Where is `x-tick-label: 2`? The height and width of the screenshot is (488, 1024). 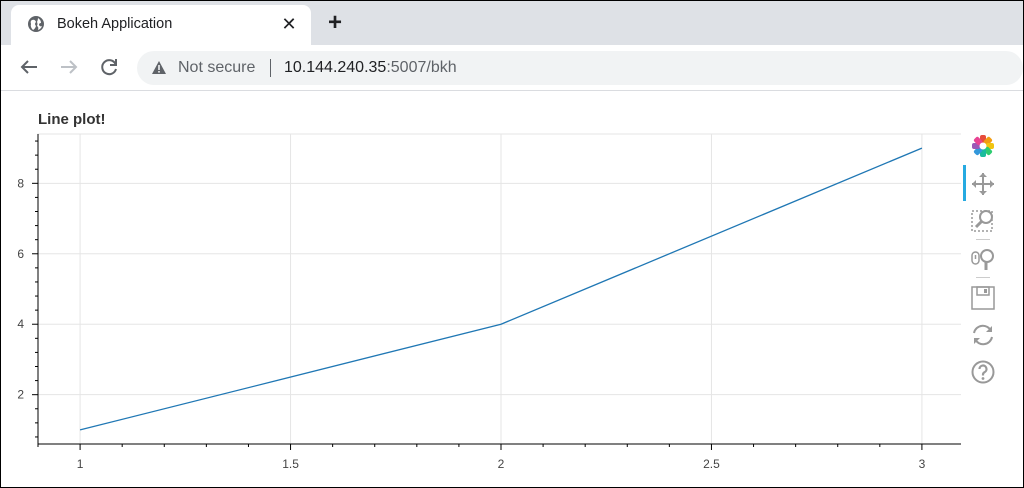
x-tick-label: 2 is located at coordinates (501, 464).